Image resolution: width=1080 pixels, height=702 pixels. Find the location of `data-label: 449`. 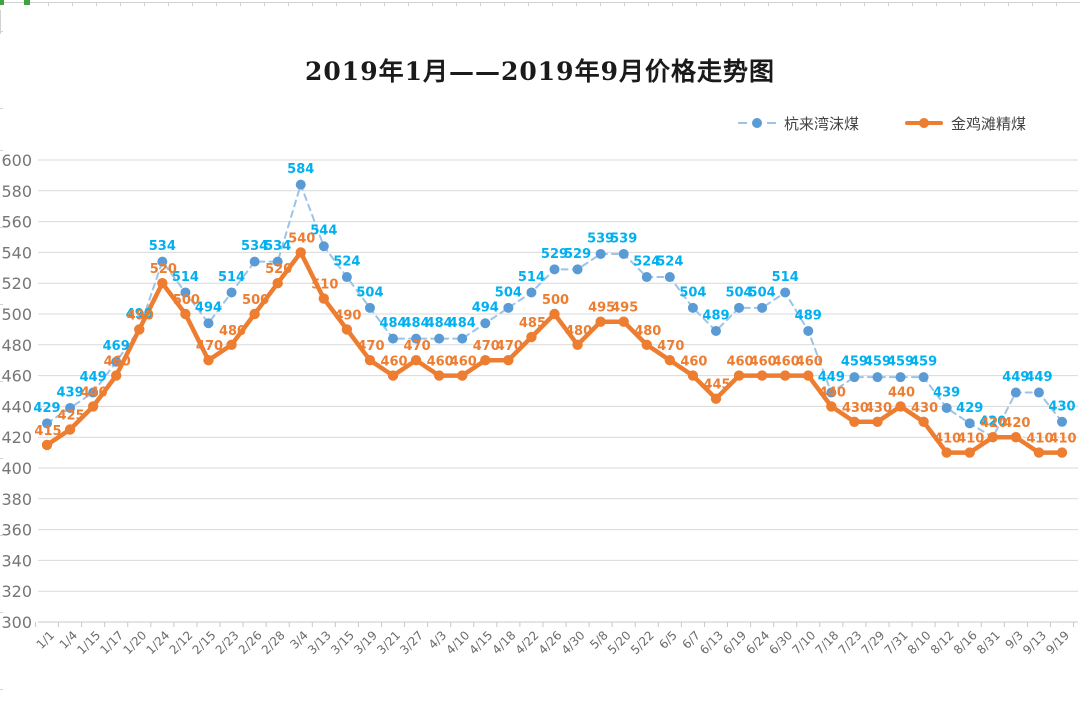

data-label: 449 is located at coordinates (93, 377).